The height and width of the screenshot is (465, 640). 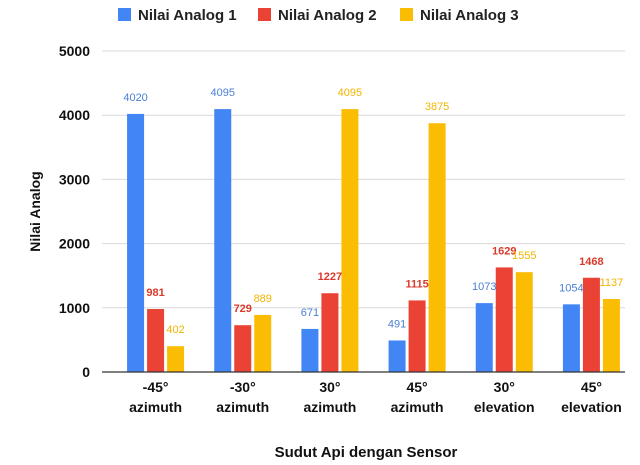 I want to click on y-tick-label: 5000, so click(x=74, y=51).